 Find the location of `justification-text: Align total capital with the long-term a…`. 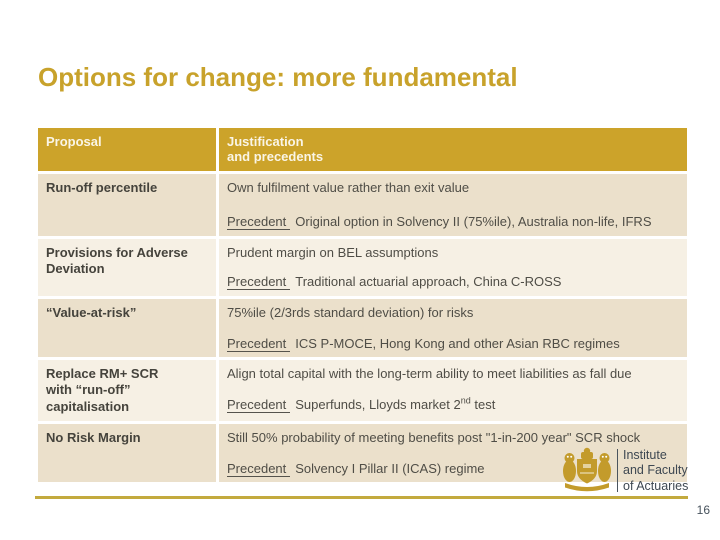

justification-text: Align total capital with the long-term a… is located at coordinates (429, 374).